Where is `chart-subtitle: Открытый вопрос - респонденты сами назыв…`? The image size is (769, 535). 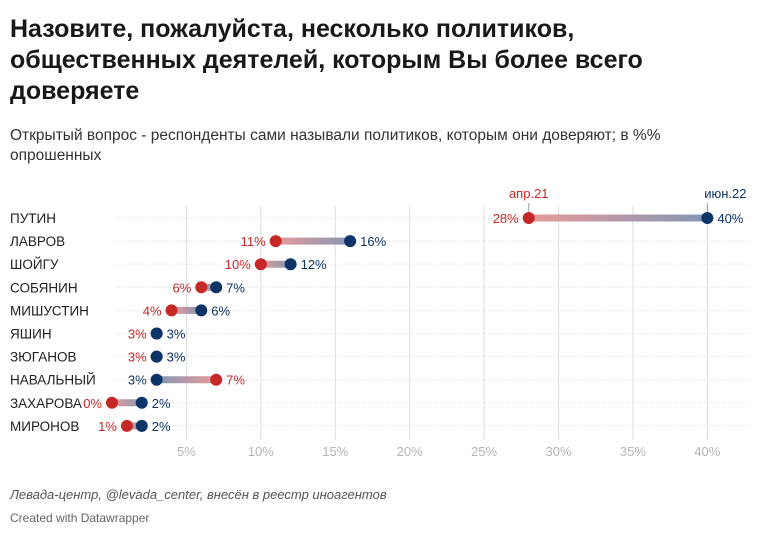 chart-subtitle: Открытый вопрос - респонденты сами назыв… is located at coordinates (335, 145).